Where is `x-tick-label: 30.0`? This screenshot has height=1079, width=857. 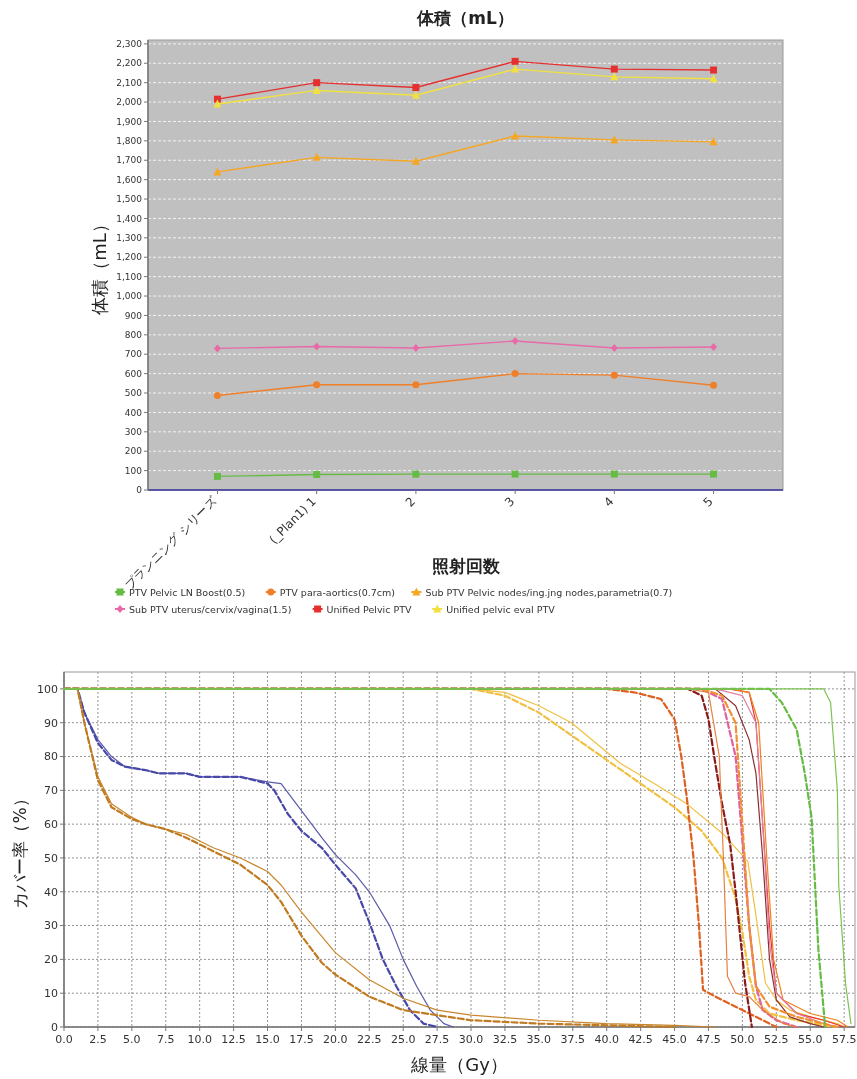
x-tick-label: 30.0 is located at coordinates (471, 1039).